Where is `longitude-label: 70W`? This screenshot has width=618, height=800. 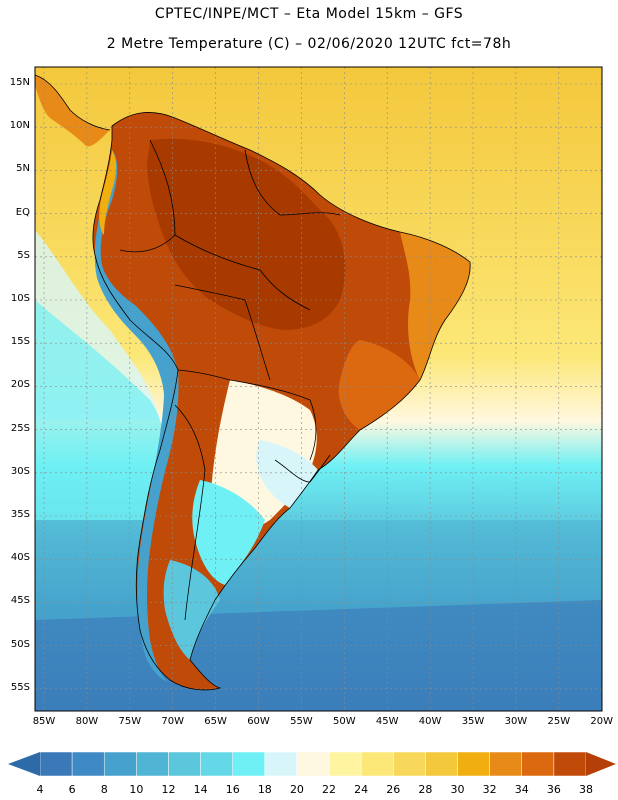
longitude-label: 70W is located at coordinates (172, 721).